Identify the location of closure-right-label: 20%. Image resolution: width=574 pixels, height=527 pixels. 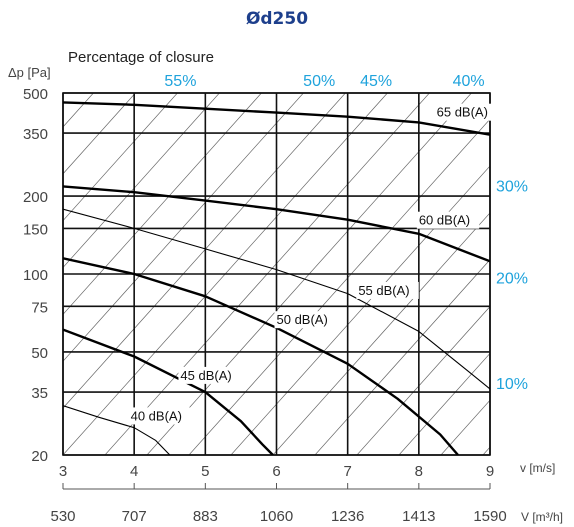
(512, 278).